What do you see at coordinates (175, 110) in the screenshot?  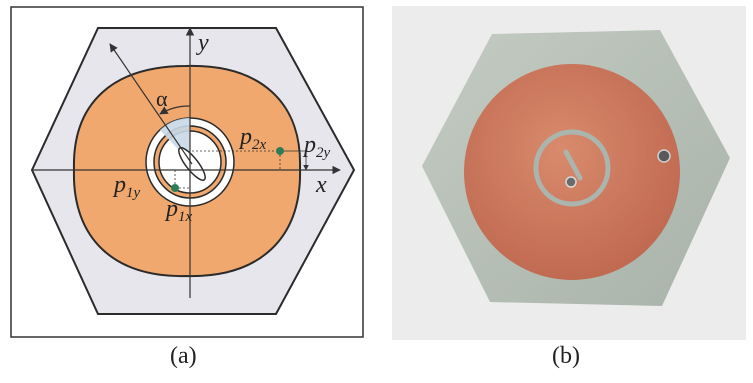 I see `alpha-arc` at bounding box center [175, 110].